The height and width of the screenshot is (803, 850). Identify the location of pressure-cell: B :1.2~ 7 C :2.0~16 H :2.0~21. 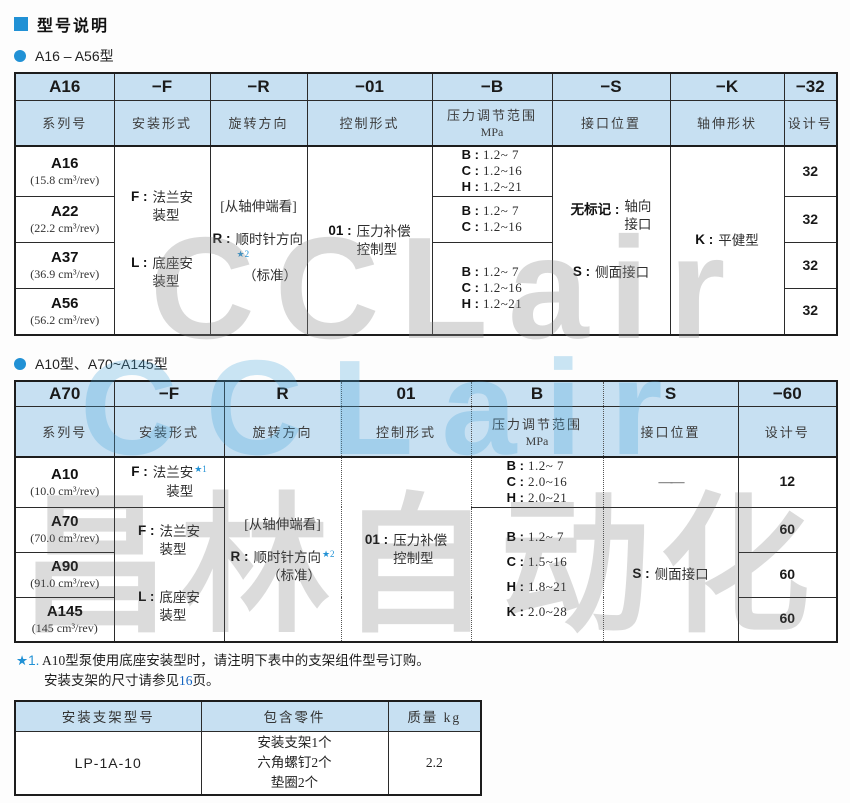
(537, 482).